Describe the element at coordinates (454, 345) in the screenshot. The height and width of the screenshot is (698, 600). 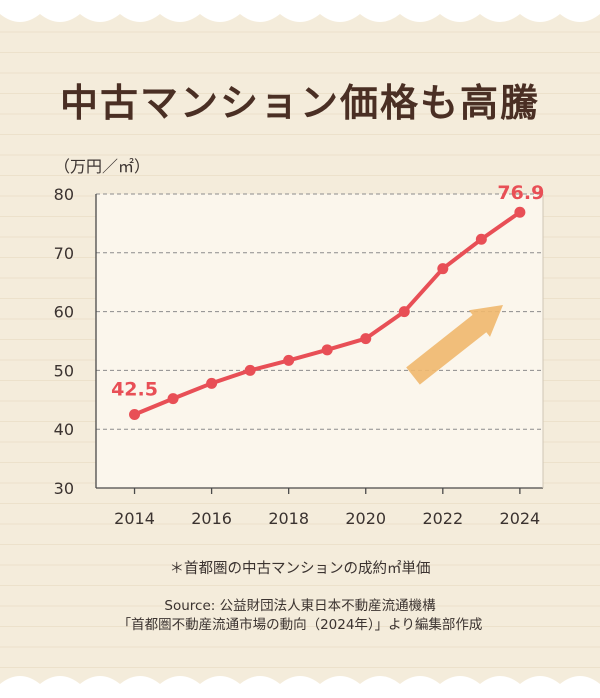
I see `upward-arrow-icon` at that location.